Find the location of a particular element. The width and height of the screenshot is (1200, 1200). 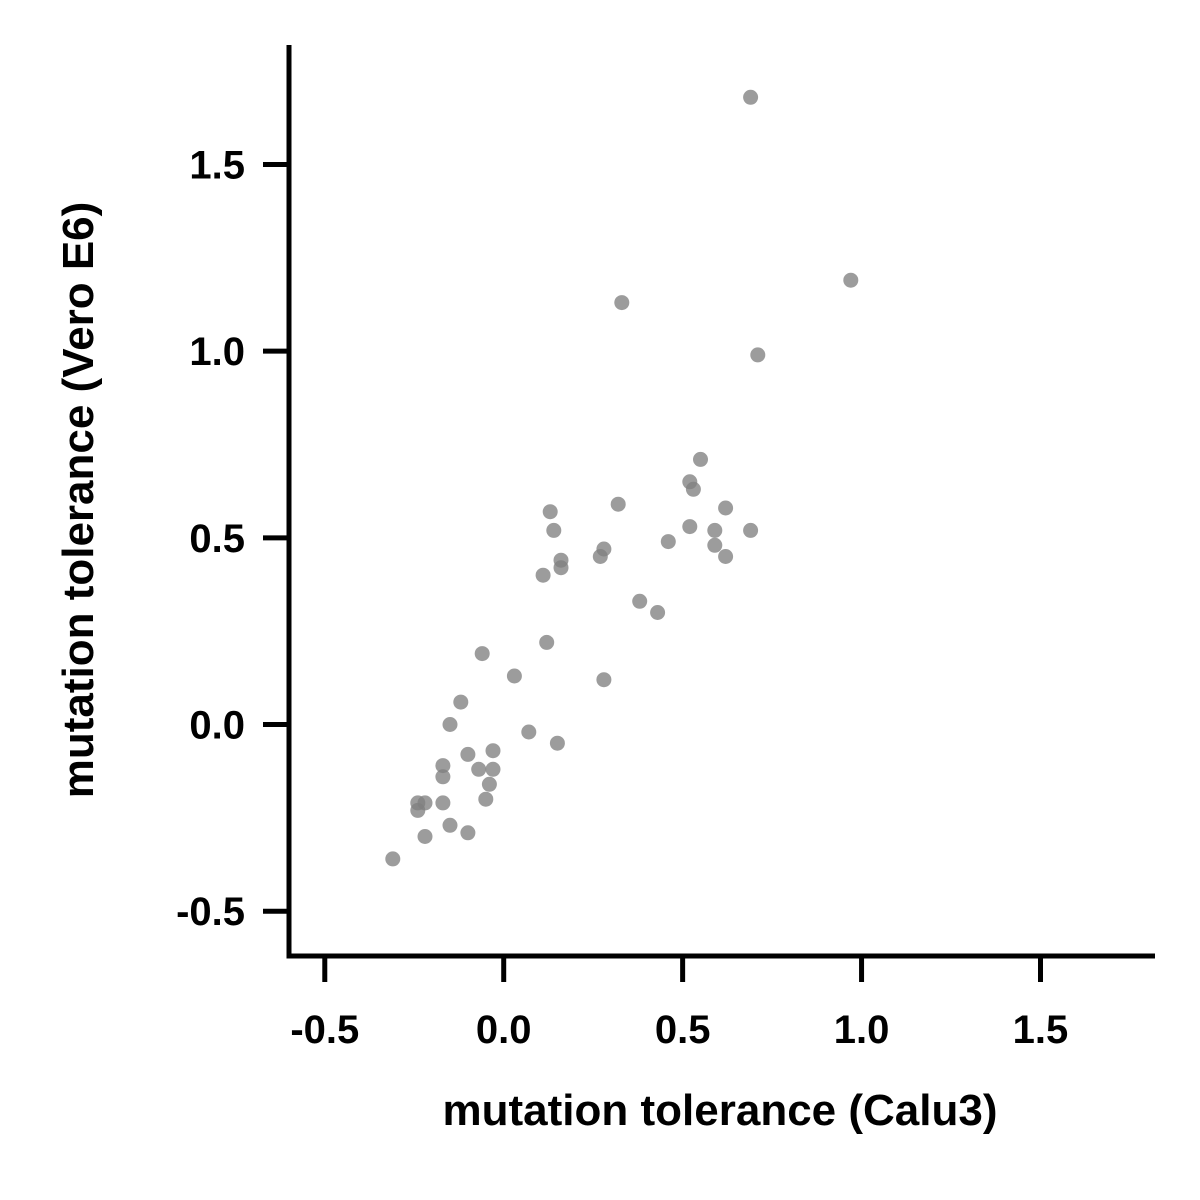

x-axis-label: mutation tolerance (Calu3) is located at coordinates (720, 1110).